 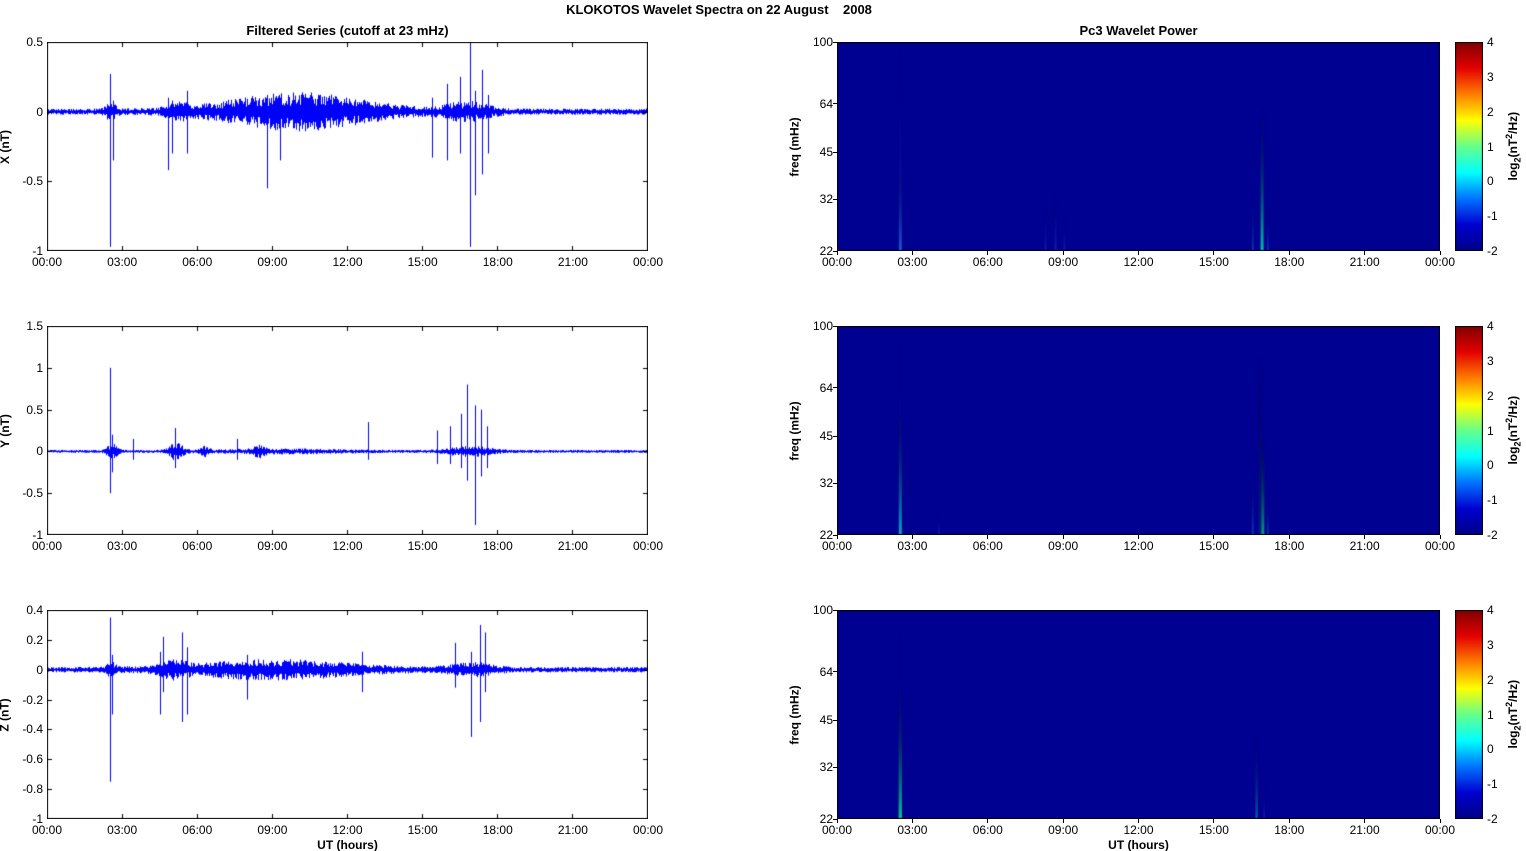 What do you see at coordinates (347, 430) in the screenshot?
I see `y-series-plot-area` at bounding box center [347, 430].